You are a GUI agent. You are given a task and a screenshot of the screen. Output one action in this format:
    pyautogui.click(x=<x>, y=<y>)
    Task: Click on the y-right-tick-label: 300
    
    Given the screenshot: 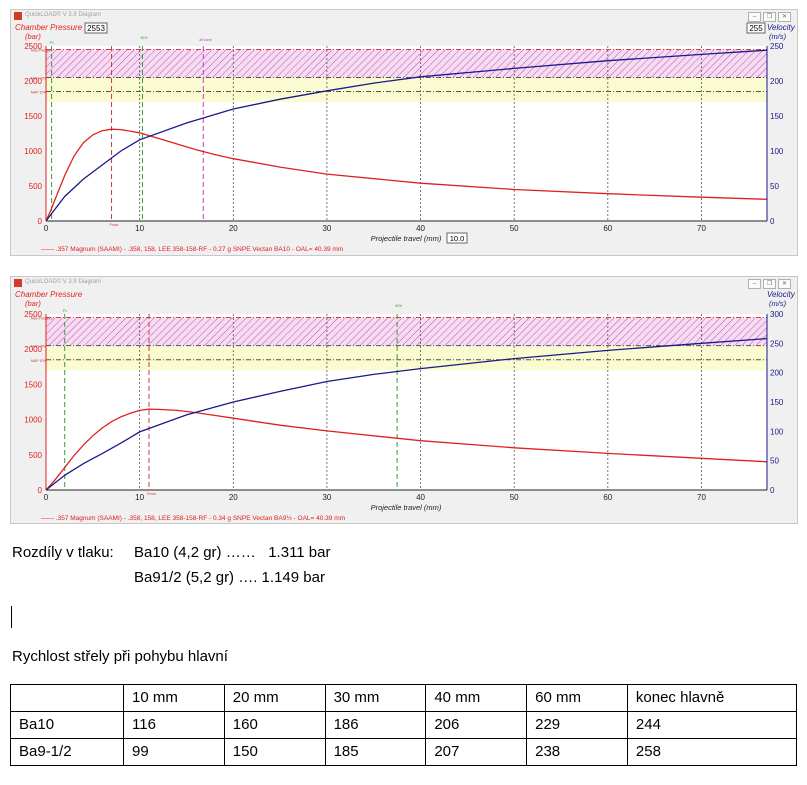 What is the action you would take?
    pyautogui.click(x=777, y=314)
    